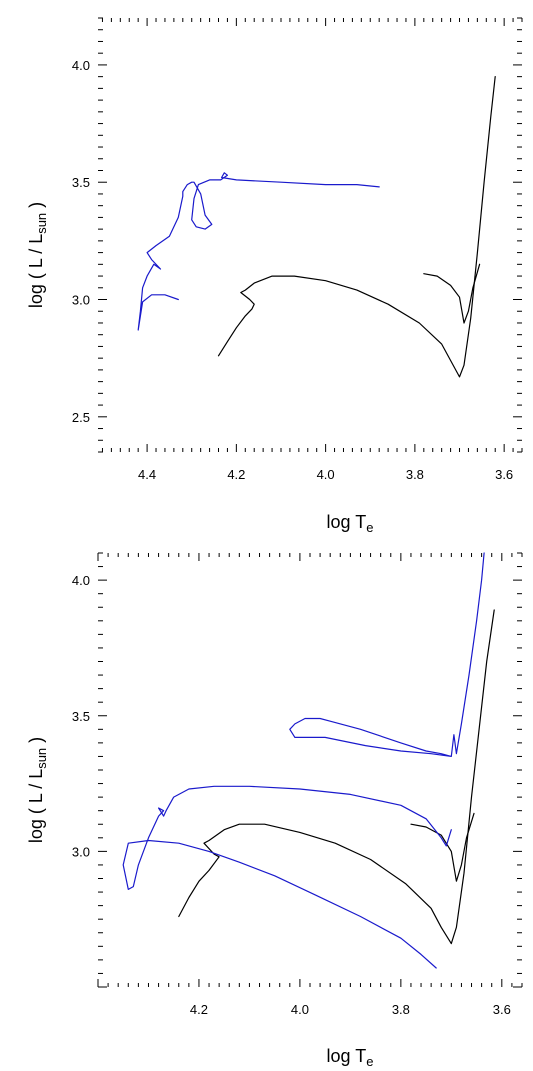 Image resolution: width=533 pixels, height=1071 pixels. What do you see at coordinates (81, 417) in the screenshot?
I see `y-tick-label: 2.5` at bounding box center [81, 417].